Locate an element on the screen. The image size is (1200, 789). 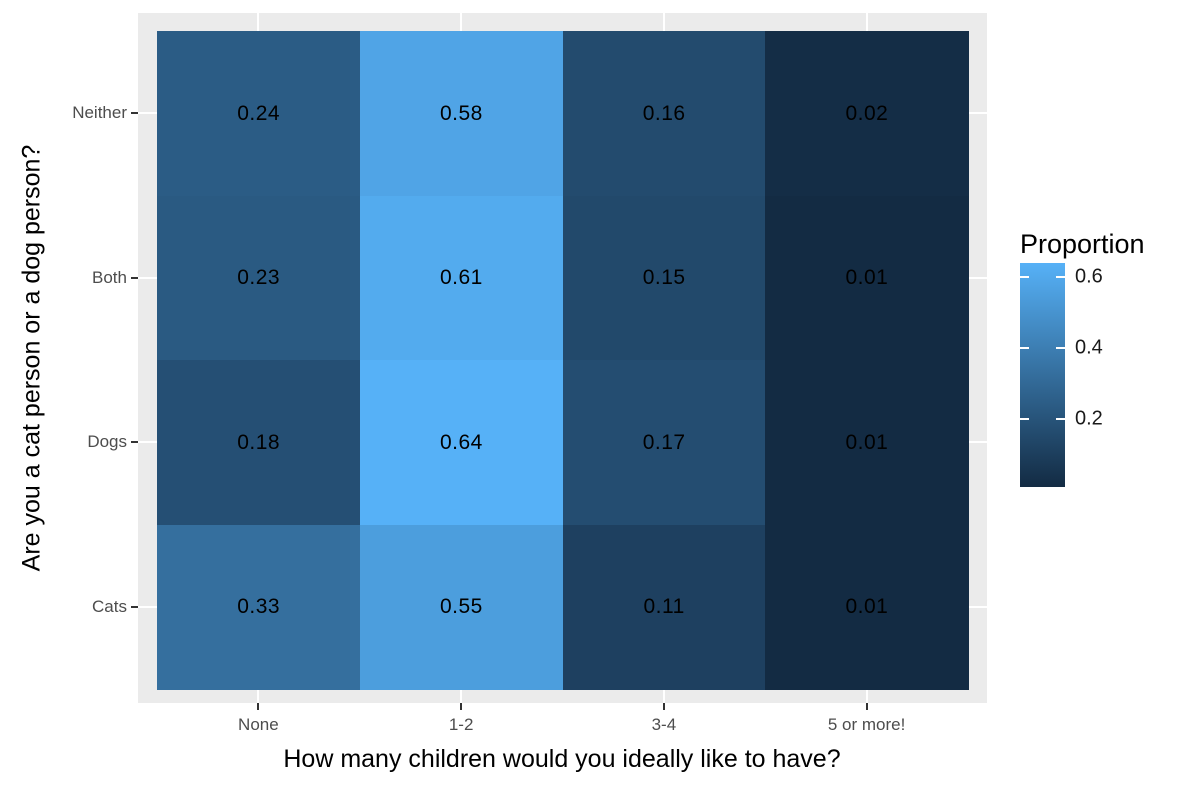
cell-value-label: 0.33 is located at coordinates (259, 606).